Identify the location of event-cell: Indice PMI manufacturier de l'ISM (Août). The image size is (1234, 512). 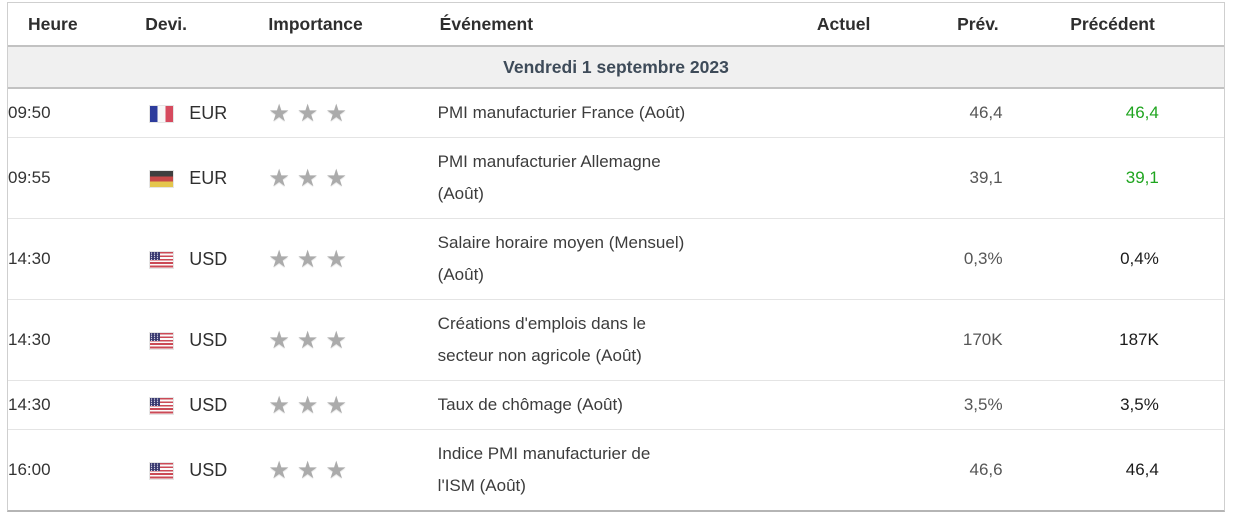
(617, 469).